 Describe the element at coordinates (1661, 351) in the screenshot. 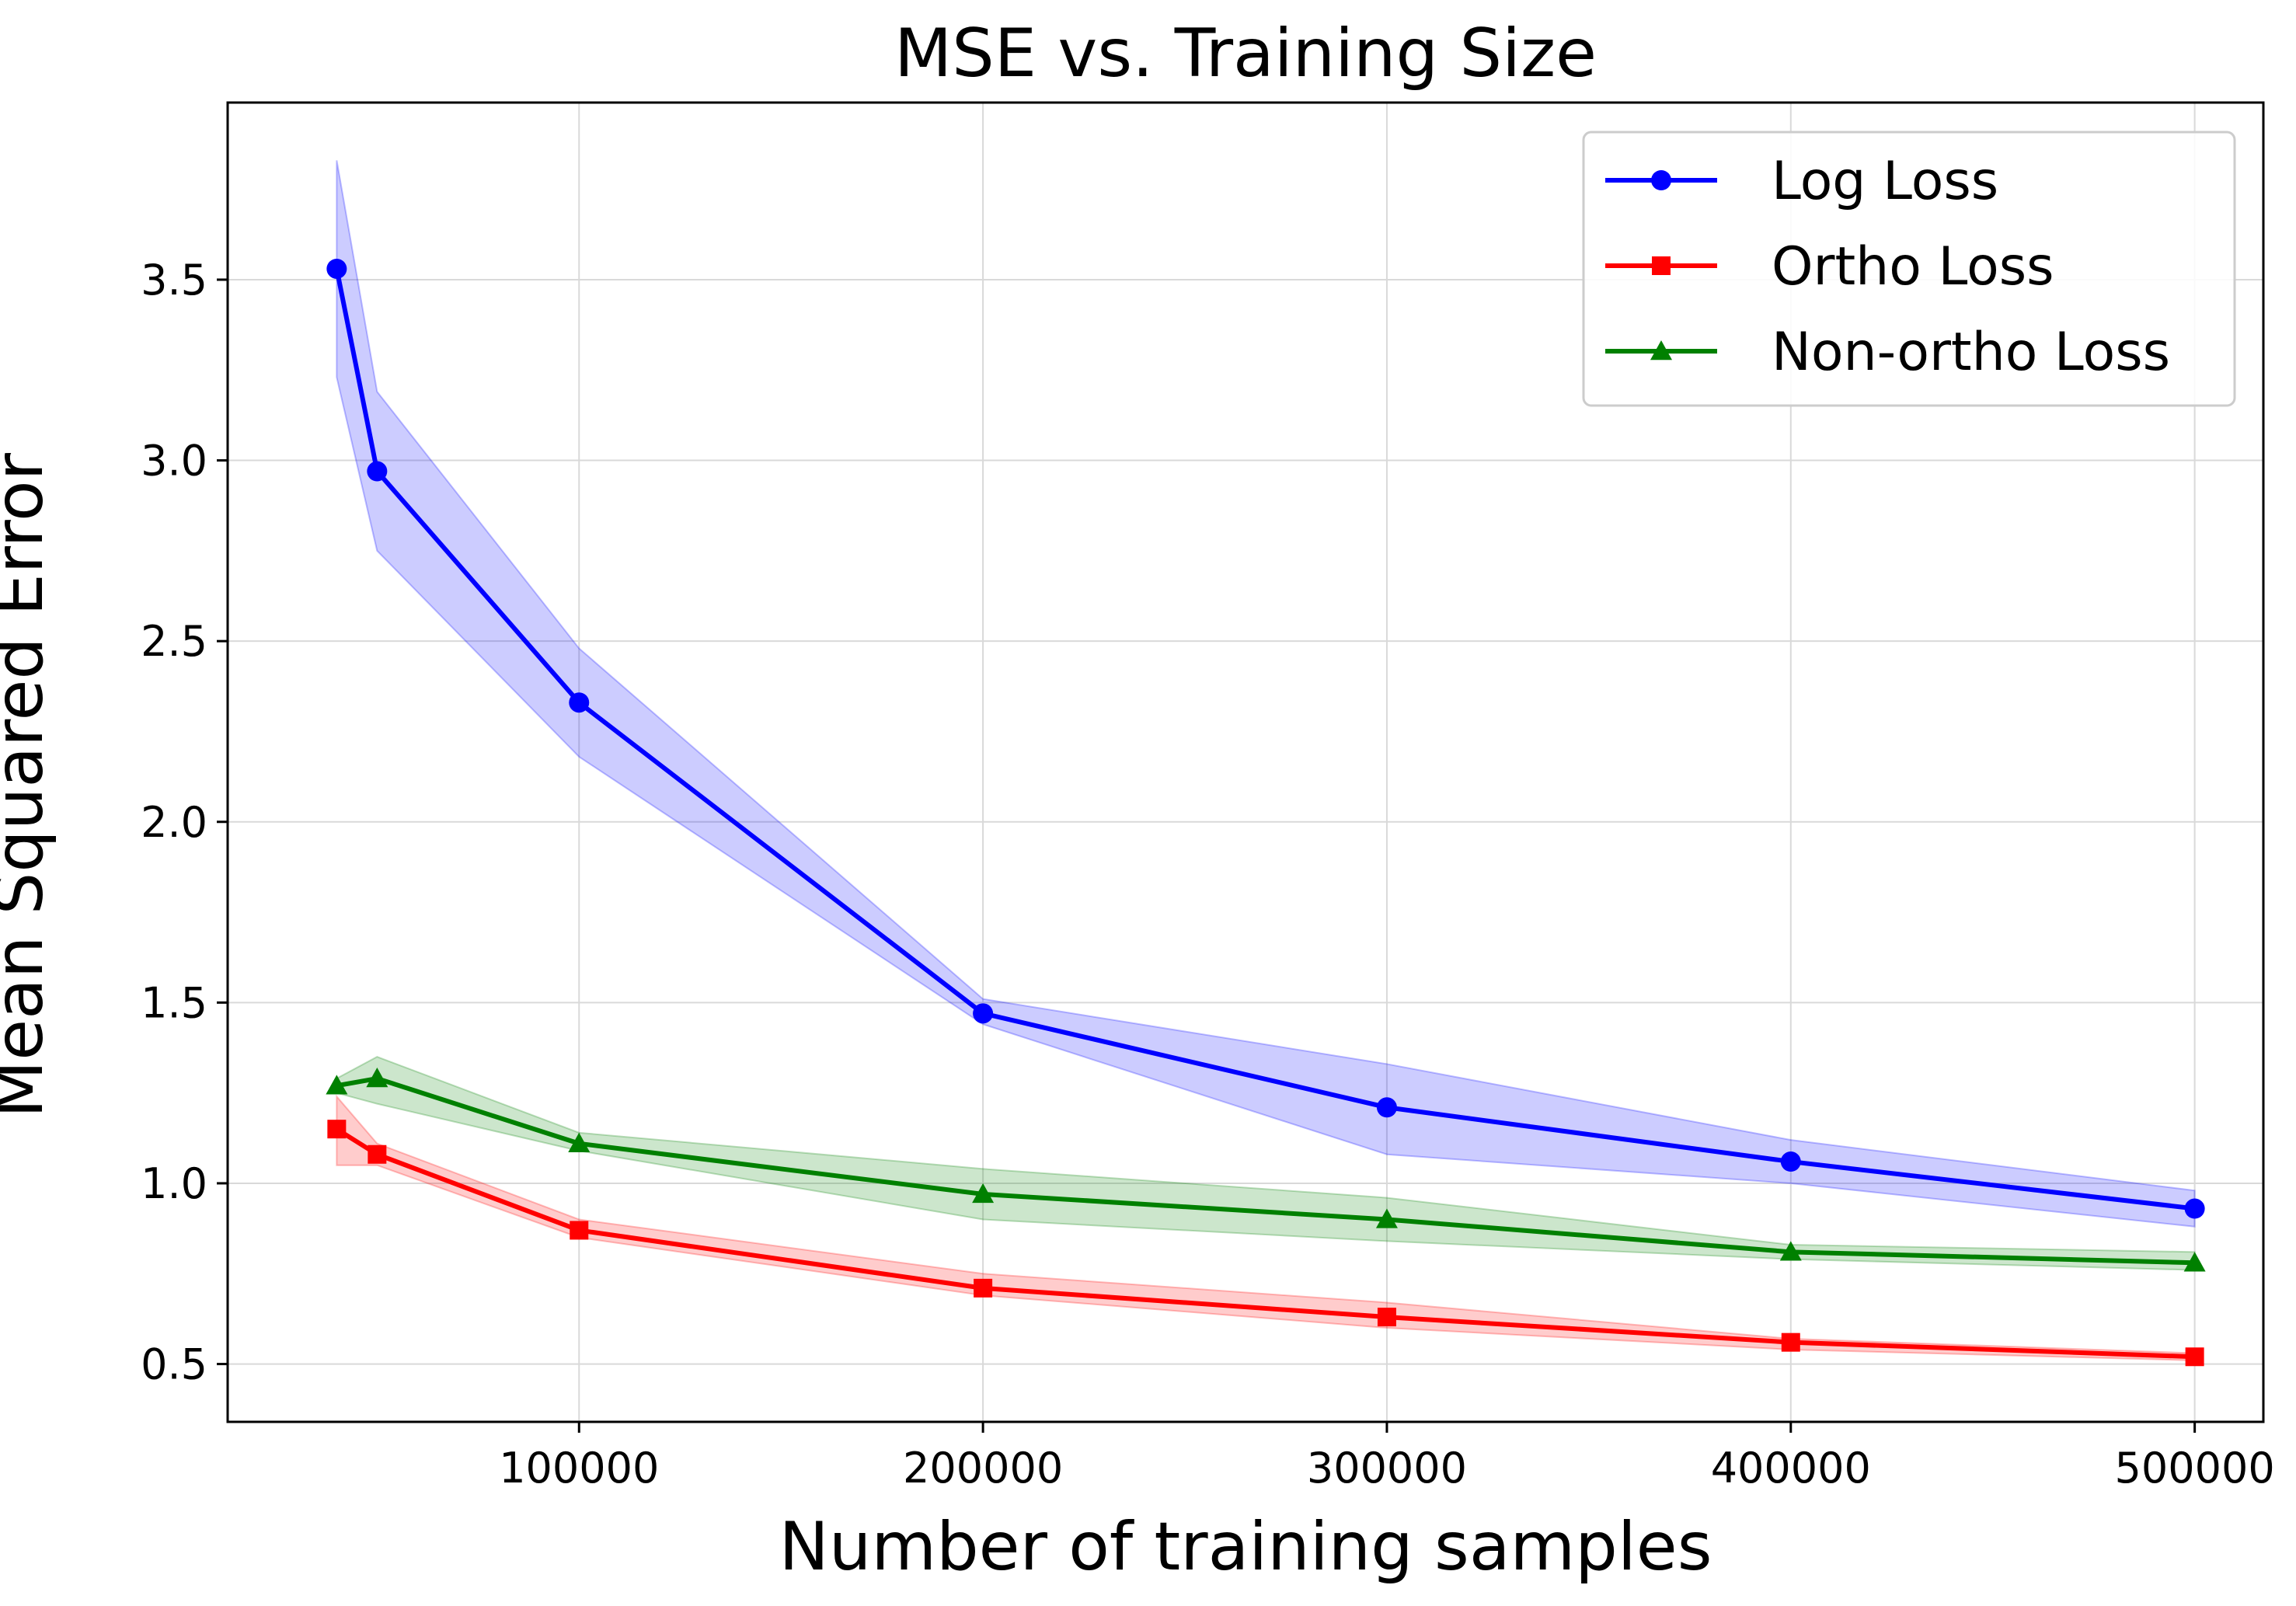

I see `legend-non-ortho-loss-marker` at that location.